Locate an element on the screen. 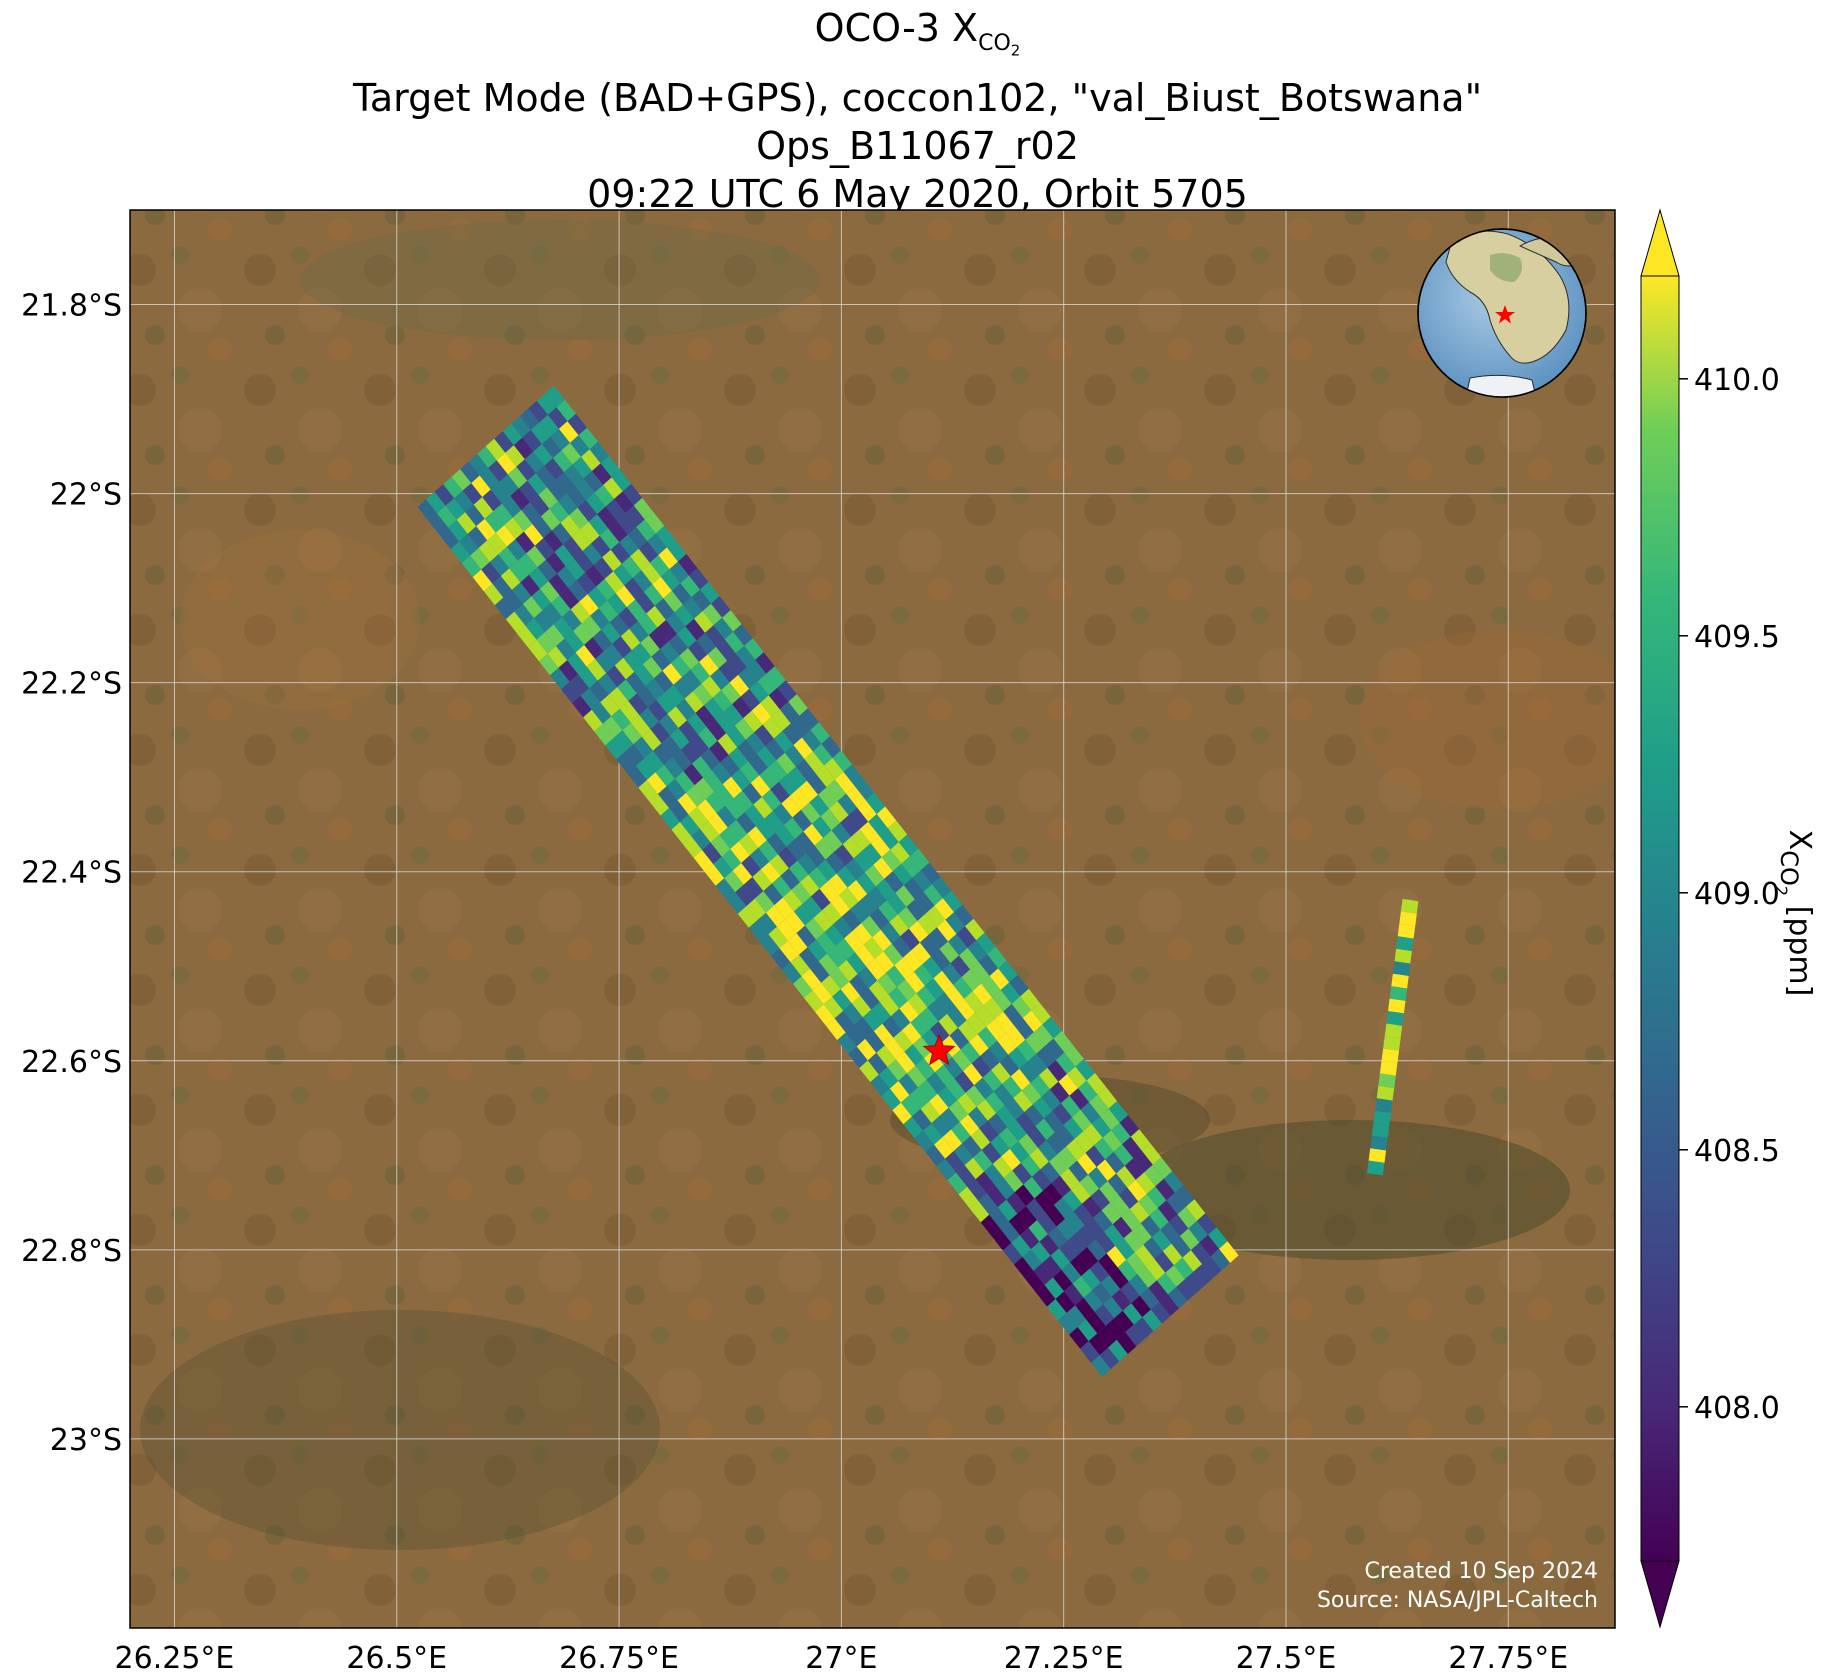 This screenshot has height=1678, width=1835. lon-tick-label: 27.25°E is located at coordinates (1064, 1658).